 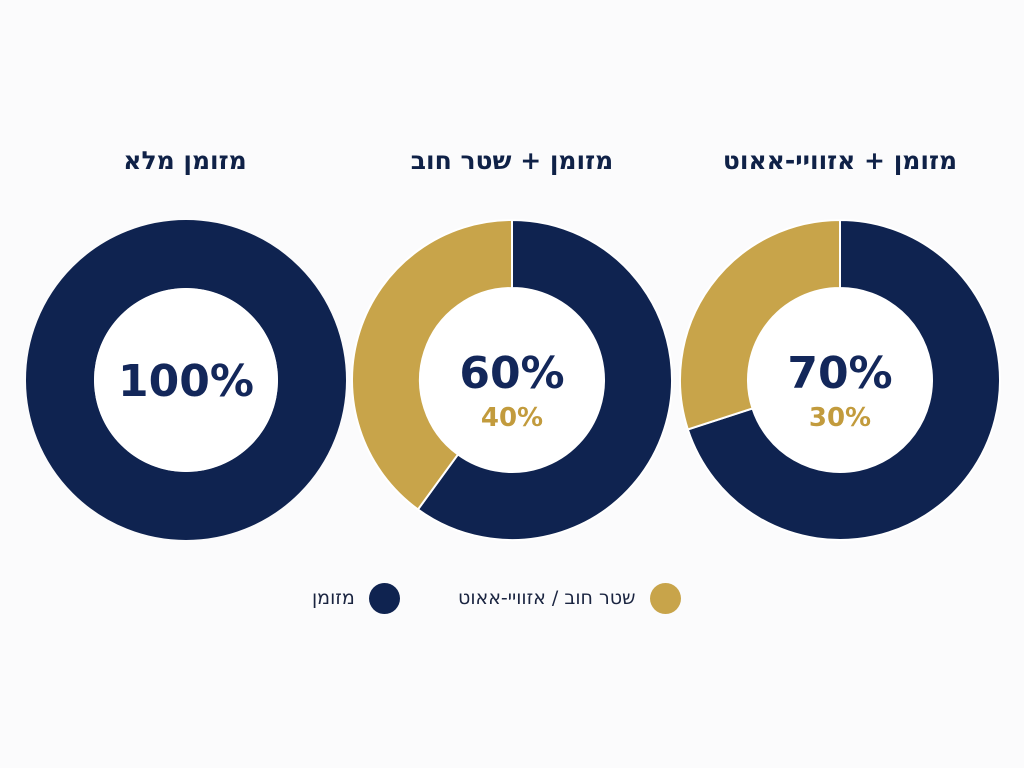 What do you see at coordinates (512, 418) in the screenshot?
I see `donut-center-label-1-1: 40%` at bounding box center [512, 418].